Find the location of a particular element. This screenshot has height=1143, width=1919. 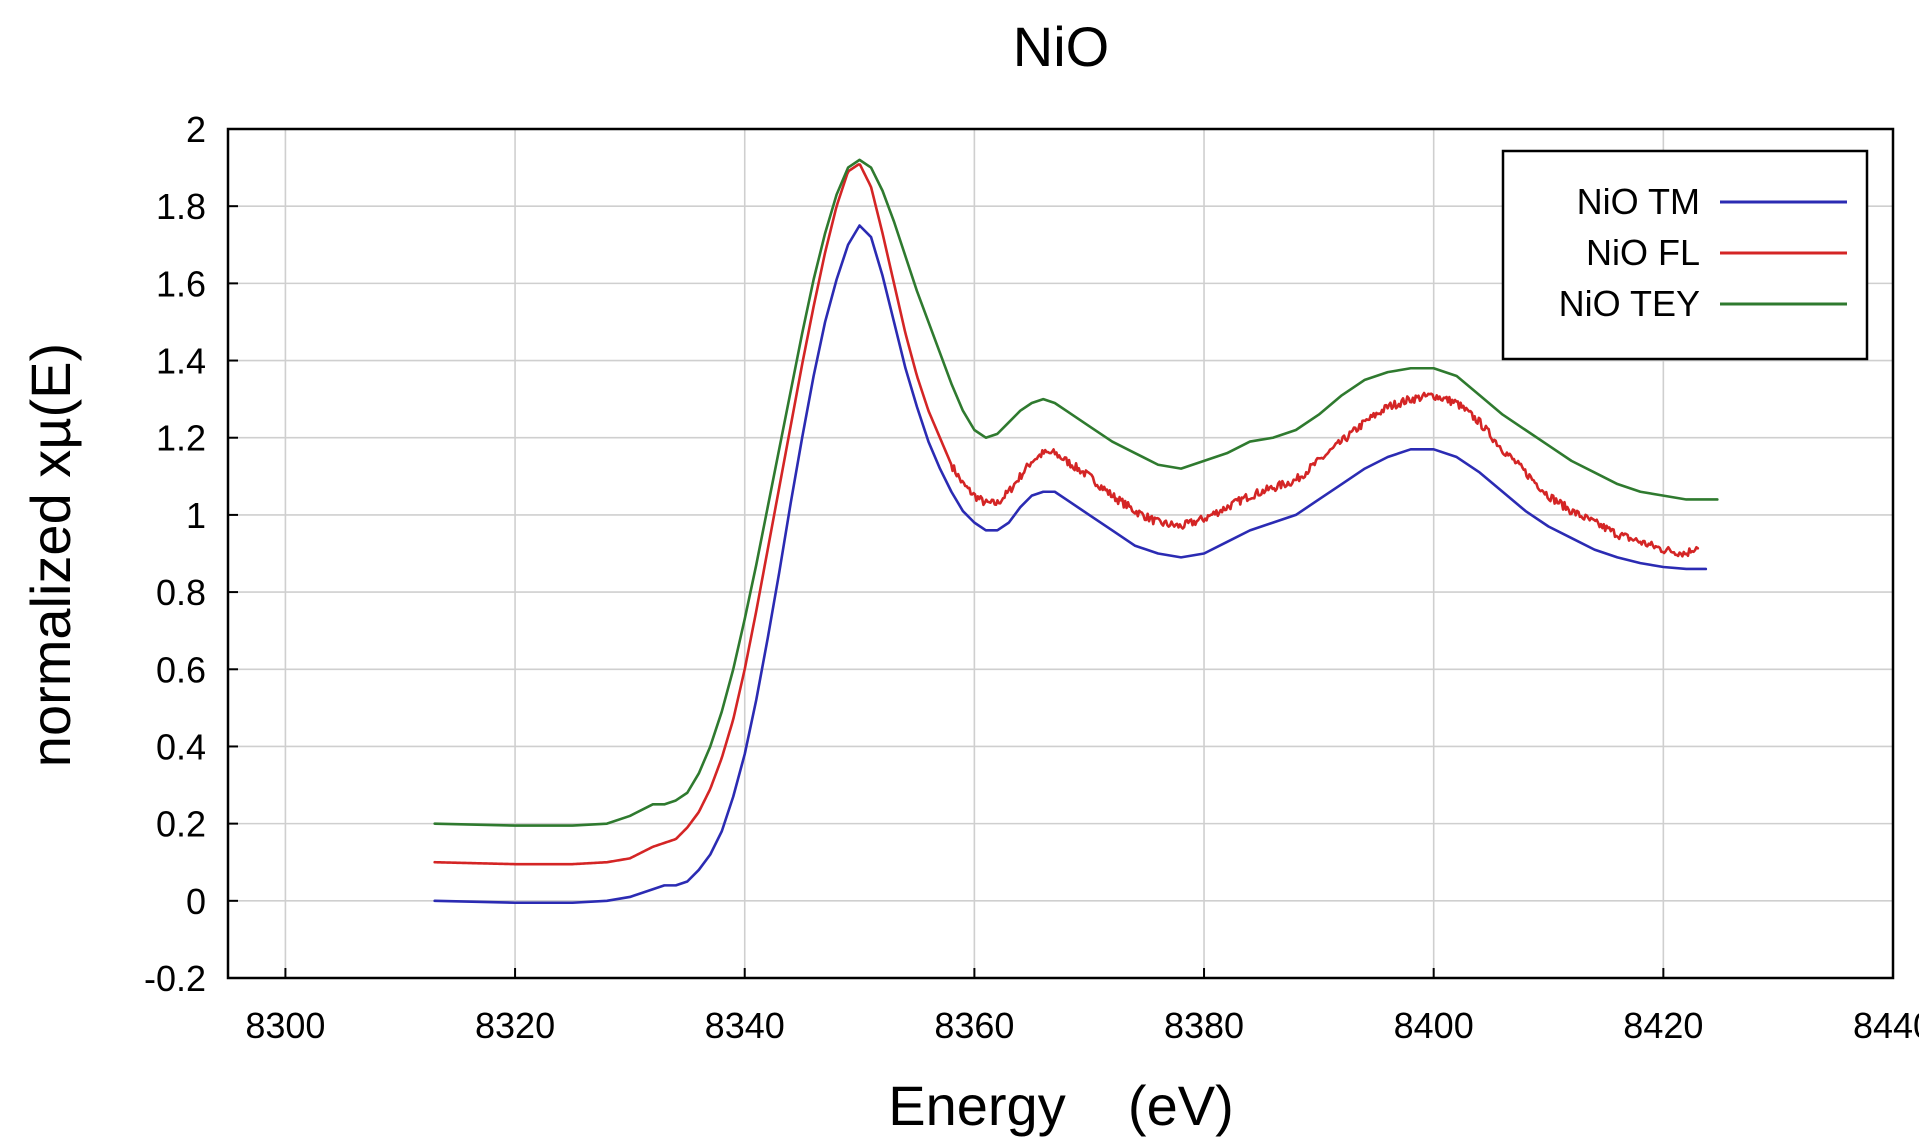

chart-title: NiO is located at coordinates (1061, 46).